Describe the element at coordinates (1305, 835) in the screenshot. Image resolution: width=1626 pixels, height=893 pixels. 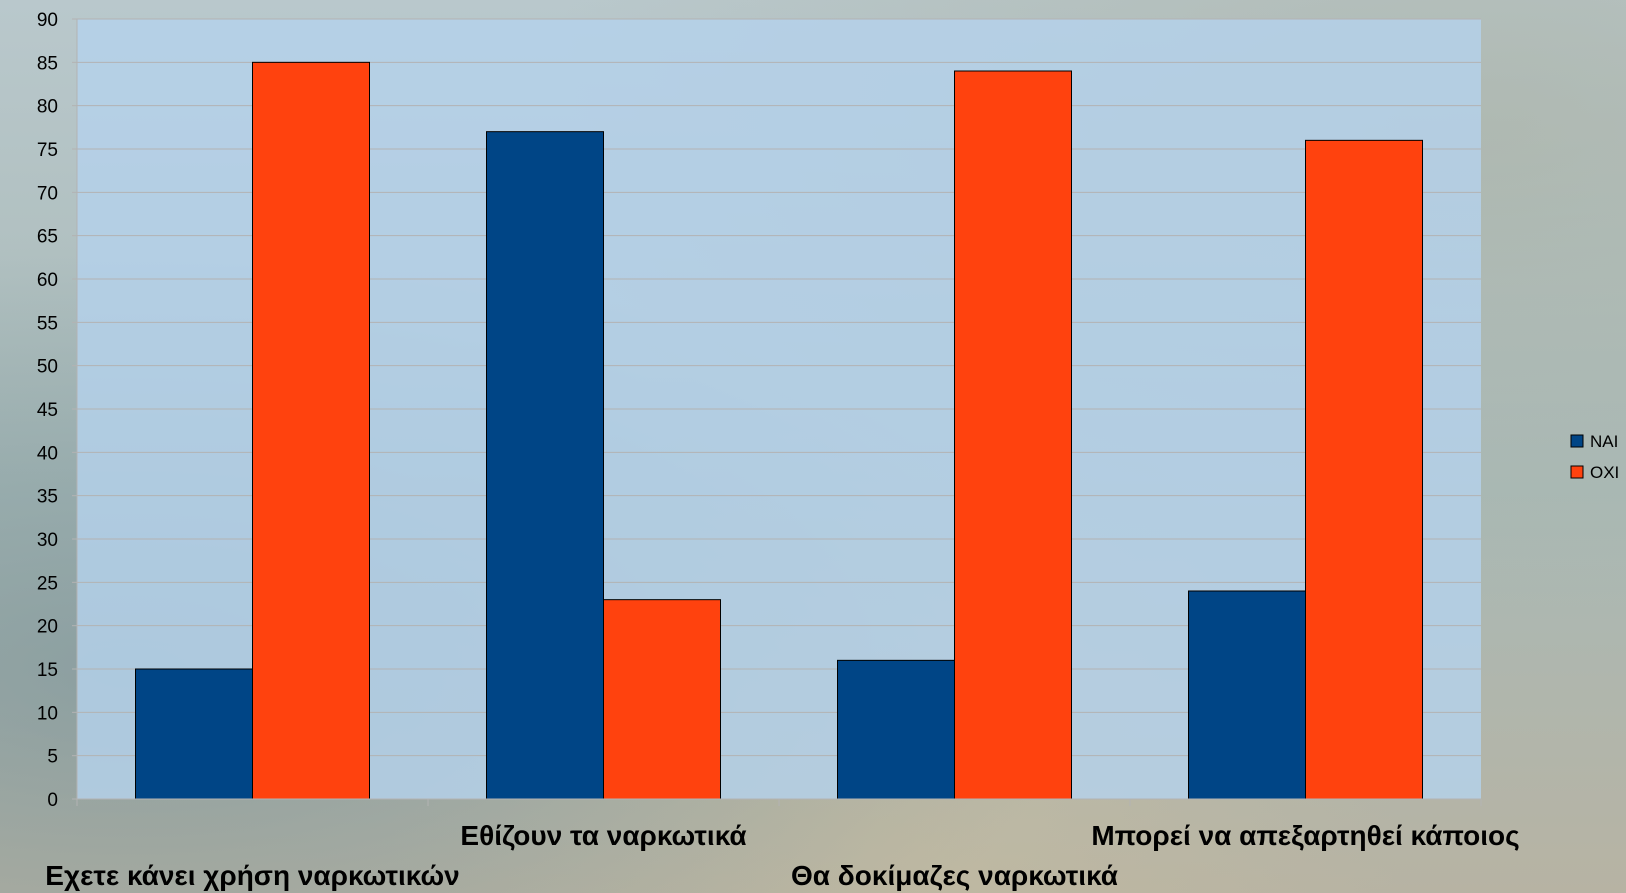
I see `x-category-label: Μπορεί να απεξαρτηθεί κάποιος` at that location.